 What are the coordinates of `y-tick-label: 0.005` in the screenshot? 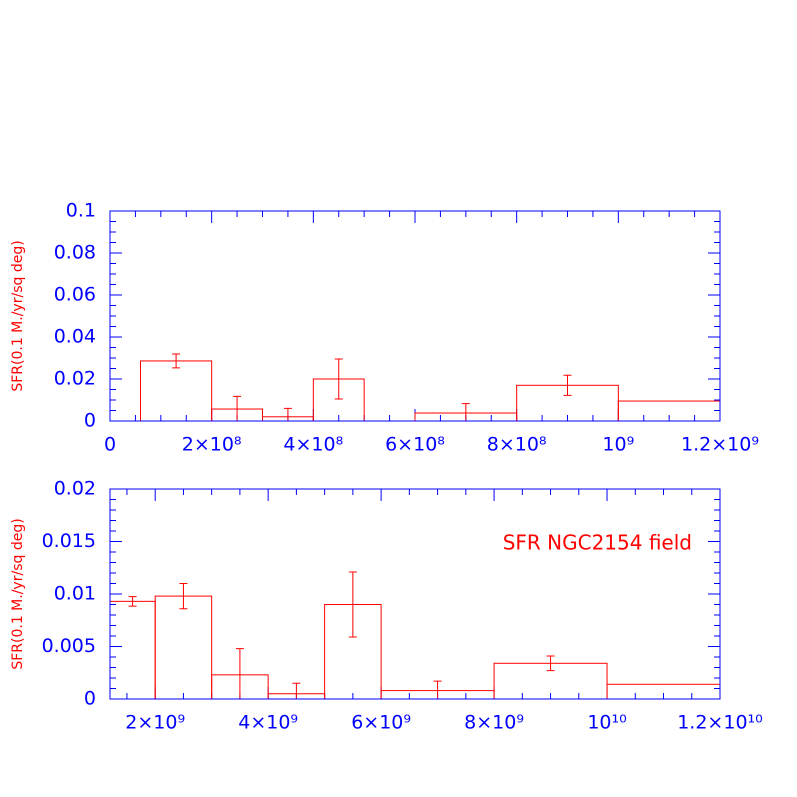 It's located at (69, 646).